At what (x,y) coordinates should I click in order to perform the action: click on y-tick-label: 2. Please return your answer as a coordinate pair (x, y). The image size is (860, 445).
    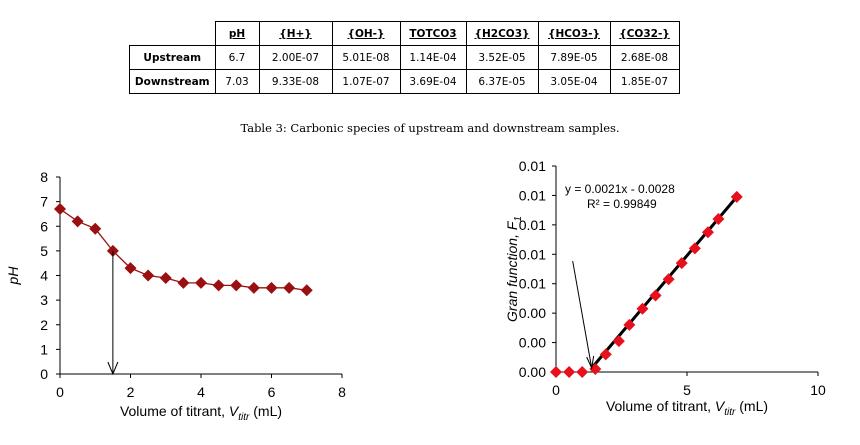
    Looking at the image, I should click on (44, 325).